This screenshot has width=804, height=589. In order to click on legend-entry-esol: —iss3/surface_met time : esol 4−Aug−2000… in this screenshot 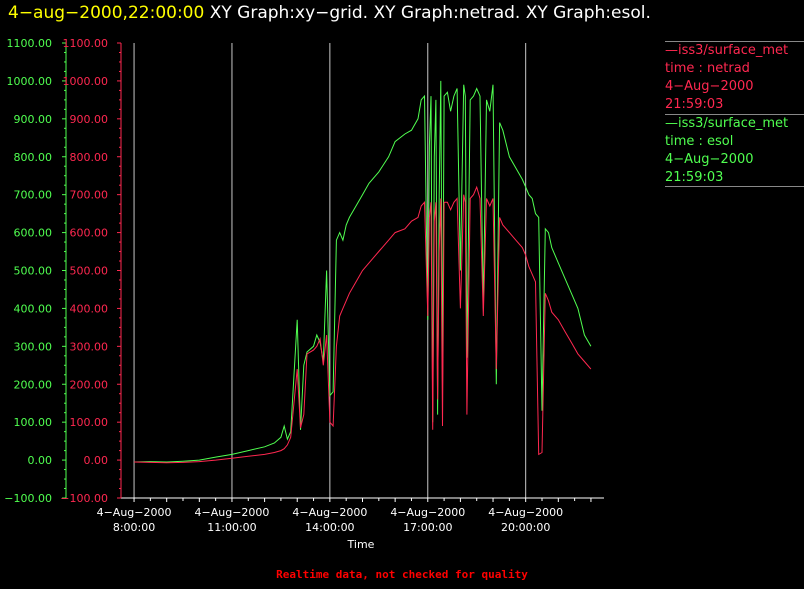, I will do `click(734, 151)`.